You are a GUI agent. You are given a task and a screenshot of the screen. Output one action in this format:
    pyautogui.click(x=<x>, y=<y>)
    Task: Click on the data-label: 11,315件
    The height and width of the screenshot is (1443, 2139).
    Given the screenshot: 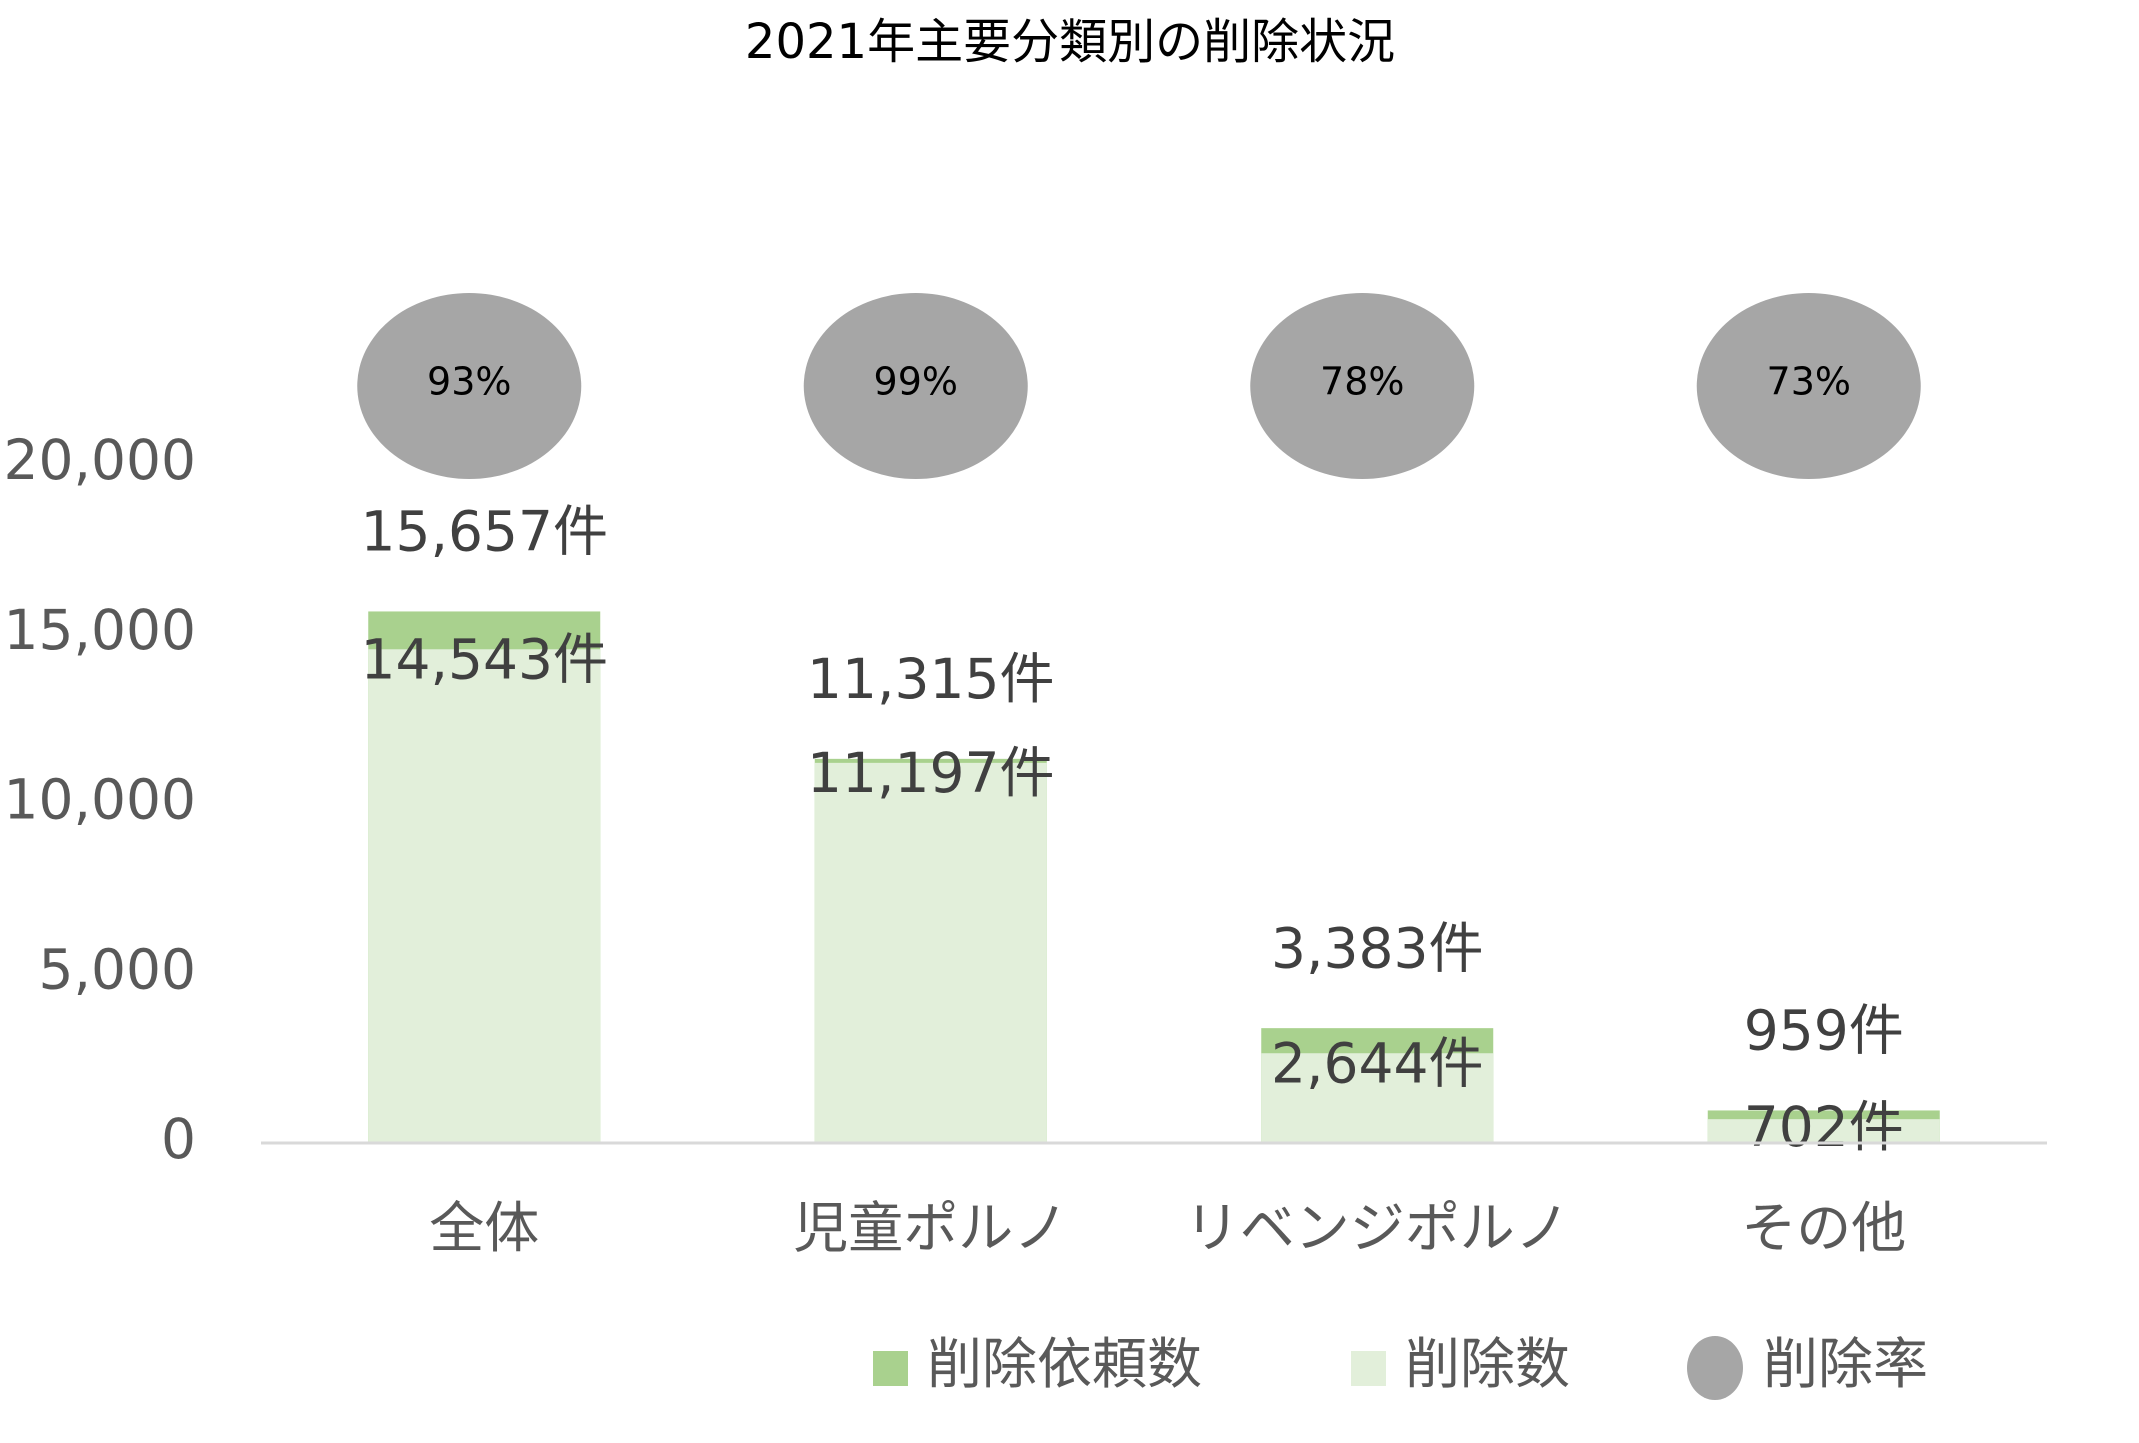 What is the action you would take?
    pyautogui.click(x=930, y=679)
    